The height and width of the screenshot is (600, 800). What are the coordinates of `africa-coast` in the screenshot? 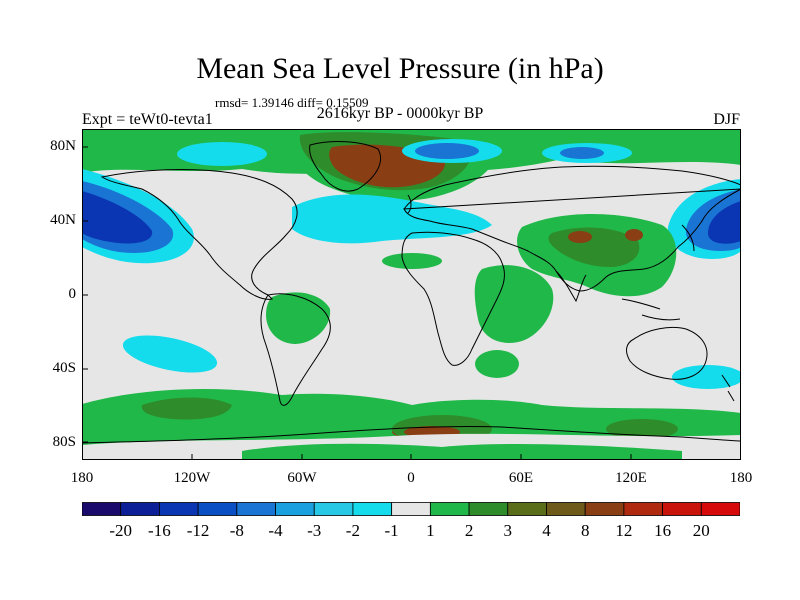 It's located at (453, 298).